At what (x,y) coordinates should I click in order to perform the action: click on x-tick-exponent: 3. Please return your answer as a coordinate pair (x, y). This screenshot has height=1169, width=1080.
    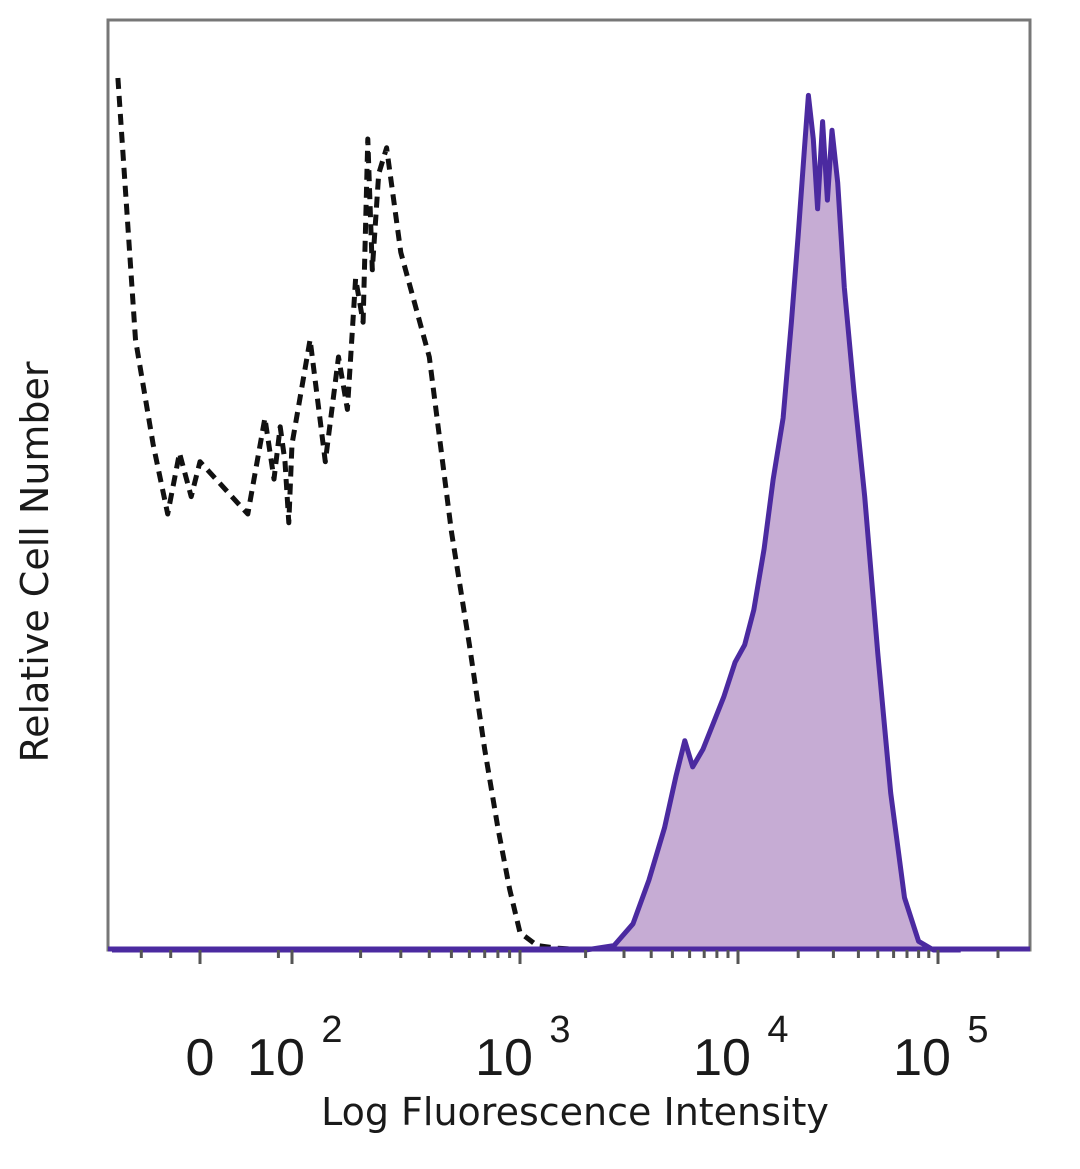
    Looking at the image, I should click on (559, 1030).